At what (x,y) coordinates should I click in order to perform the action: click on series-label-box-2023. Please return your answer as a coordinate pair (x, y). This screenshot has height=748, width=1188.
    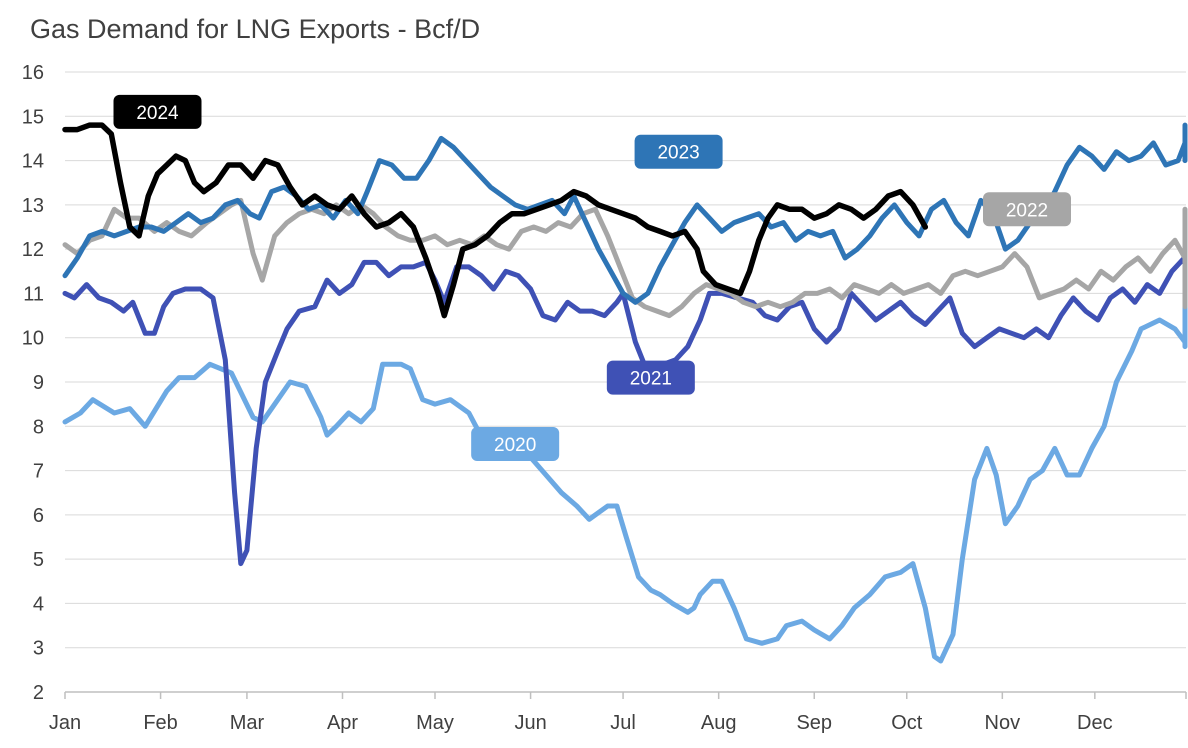
    Looking at the image, I should click on (678, 151).